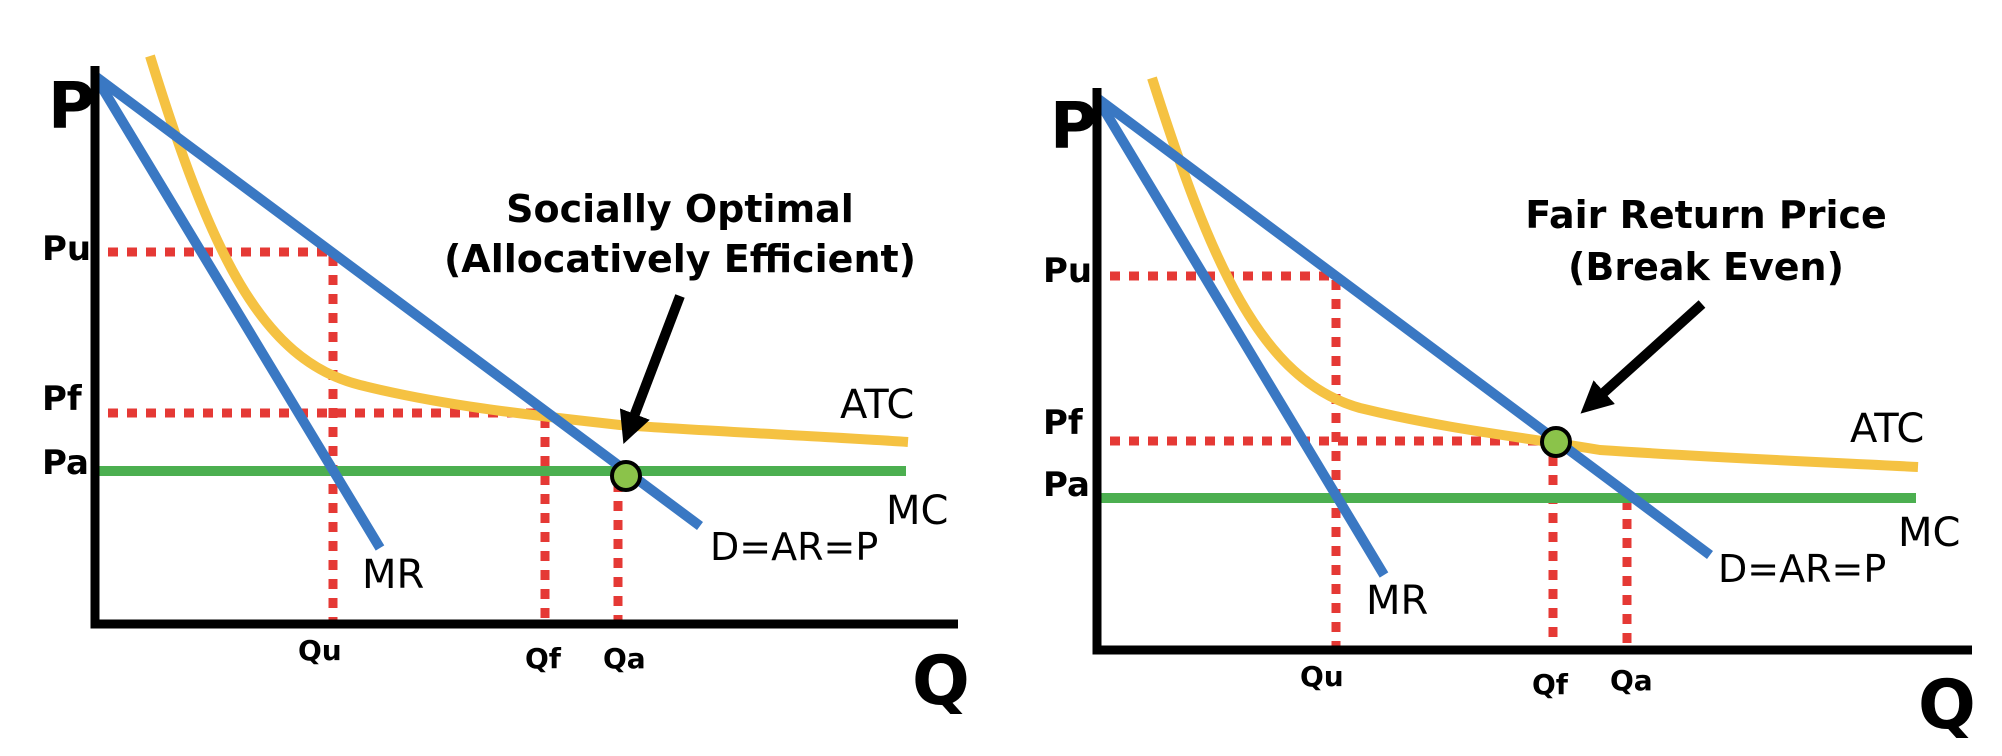 The width and height of the screenshot is (2002, 756). Describe the element at coordinates (1067, 271) in the screenshot. I see `price-label-pu-right: Pu` at that location.